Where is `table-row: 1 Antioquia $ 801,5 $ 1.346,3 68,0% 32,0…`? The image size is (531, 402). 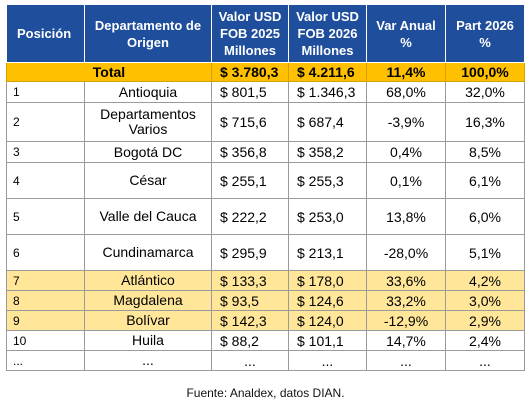
table-row: 1 Antioquia $ 801,5 $ 1.346,3 68,0% 32,0… is located at coordinates (265, 92).